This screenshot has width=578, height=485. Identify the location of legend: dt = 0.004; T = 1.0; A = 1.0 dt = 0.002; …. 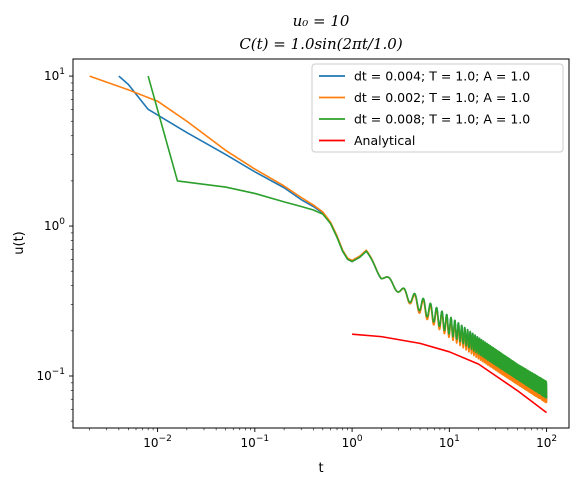
(437, 108).